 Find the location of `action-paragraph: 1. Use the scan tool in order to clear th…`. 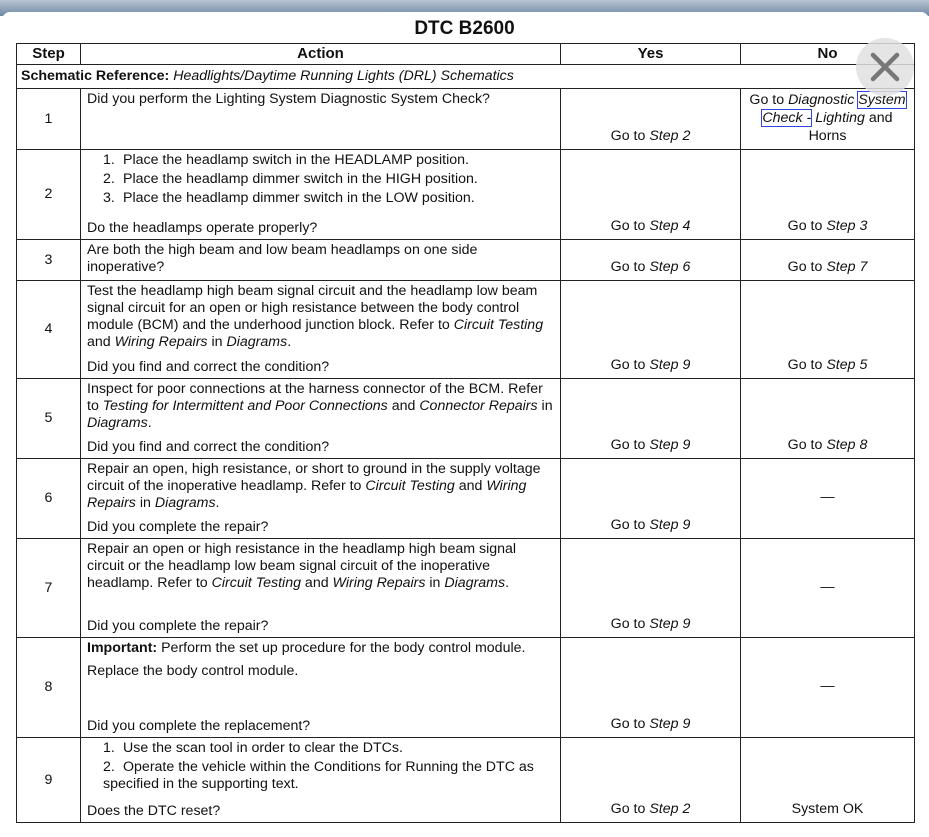

action-paragraph: 1. Use the scan tool in order to clear th… is located at coordinates (320, 748).